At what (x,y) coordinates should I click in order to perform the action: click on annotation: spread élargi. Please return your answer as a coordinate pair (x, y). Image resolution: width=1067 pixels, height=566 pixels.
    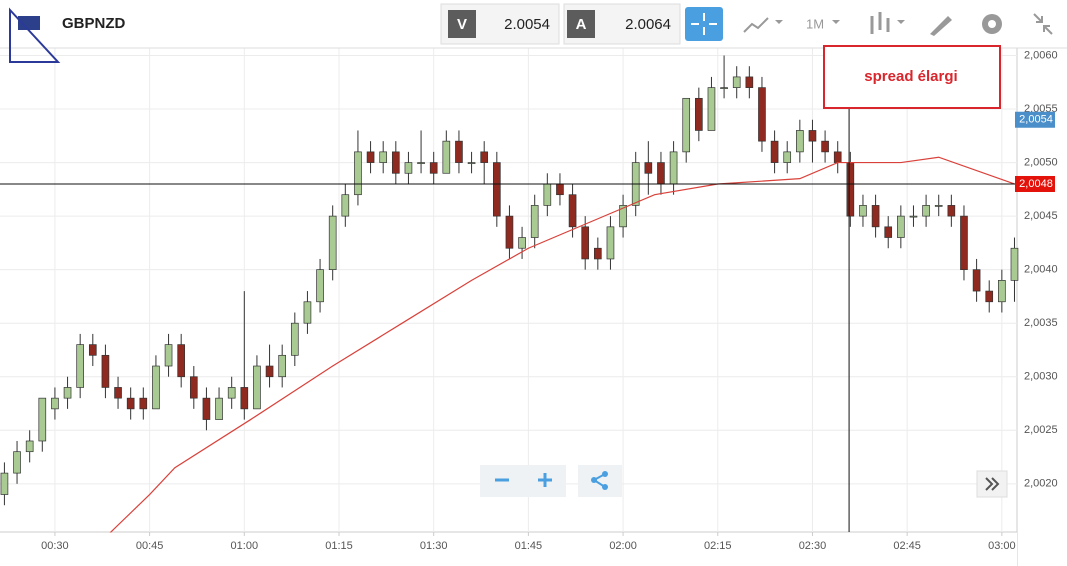
    Looking at the image, I should click on (910, 76).